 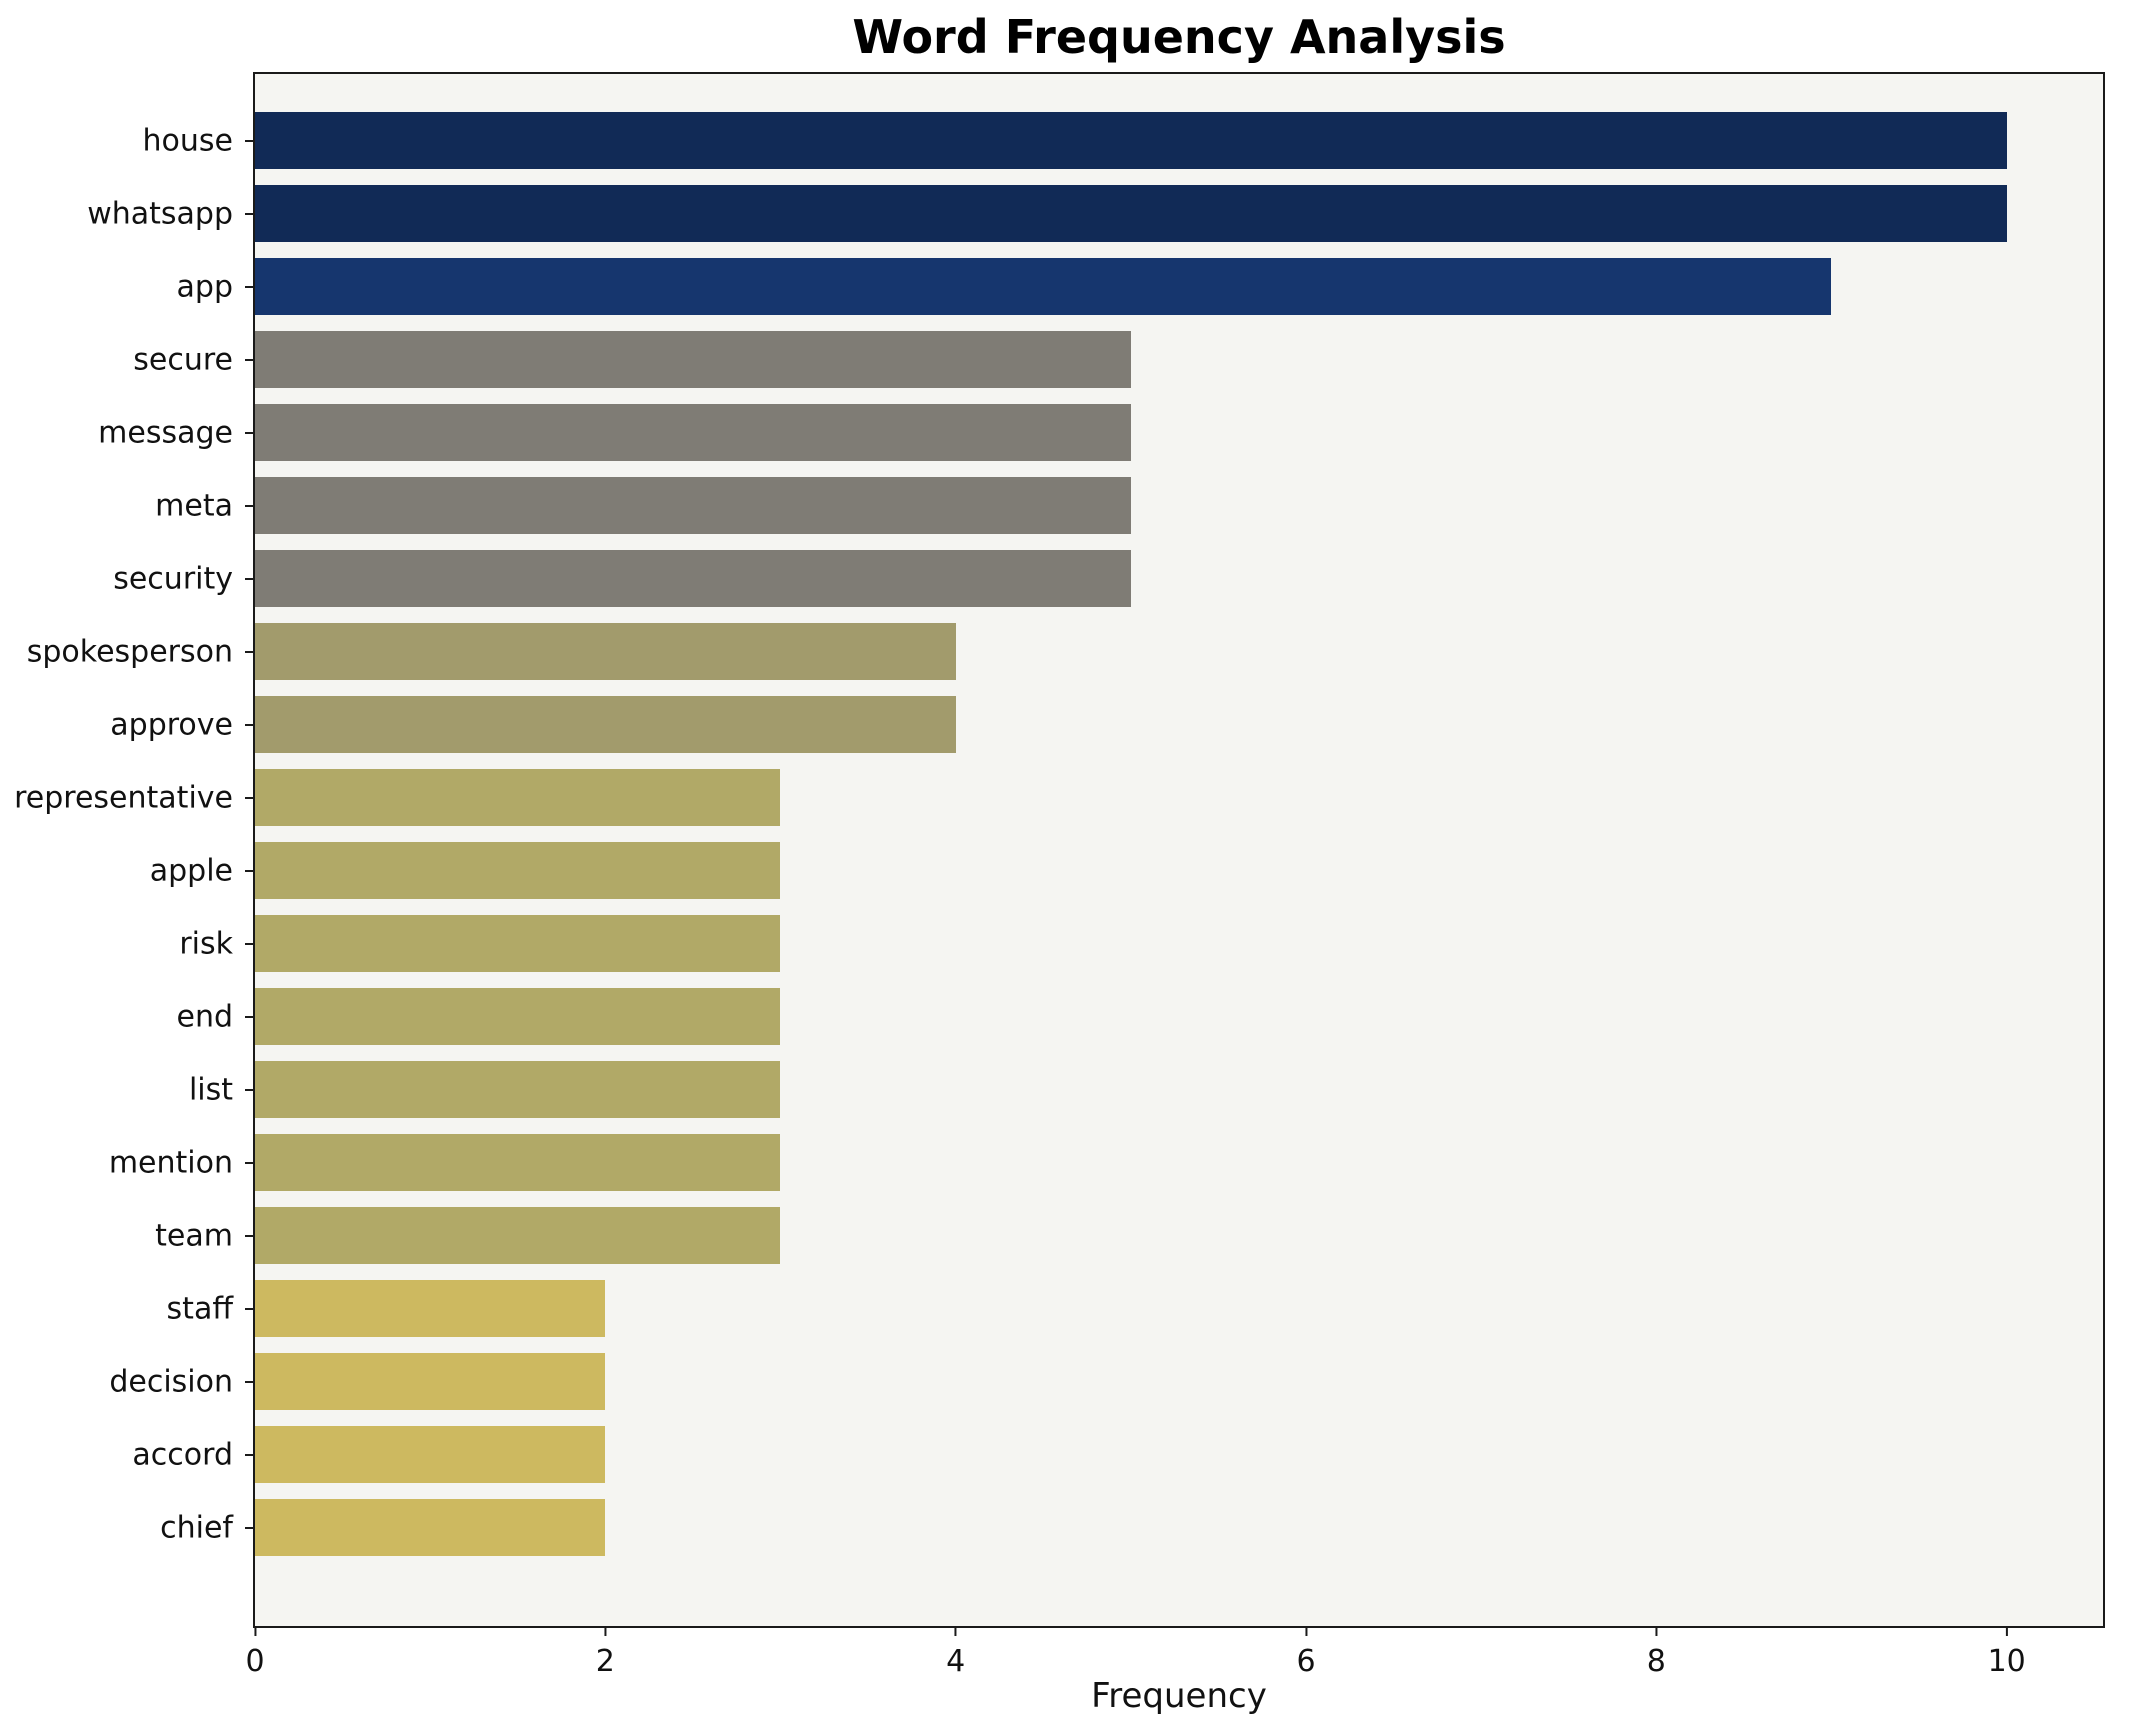 What do you see at coordinates (1058, 797) in the screenshot?
I see `bar-row: representative` at bounding box center [1058, 797].